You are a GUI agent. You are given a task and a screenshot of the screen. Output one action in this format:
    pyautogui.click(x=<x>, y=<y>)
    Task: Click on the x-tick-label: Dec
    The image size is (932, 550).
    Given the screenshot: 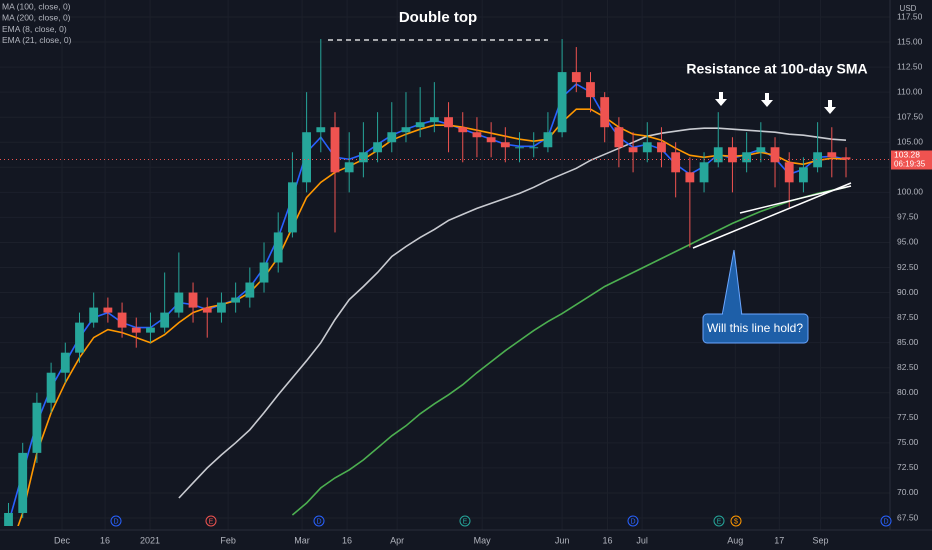 What is the action you would take?
    pyautogui.click(x=62, y=540)
    